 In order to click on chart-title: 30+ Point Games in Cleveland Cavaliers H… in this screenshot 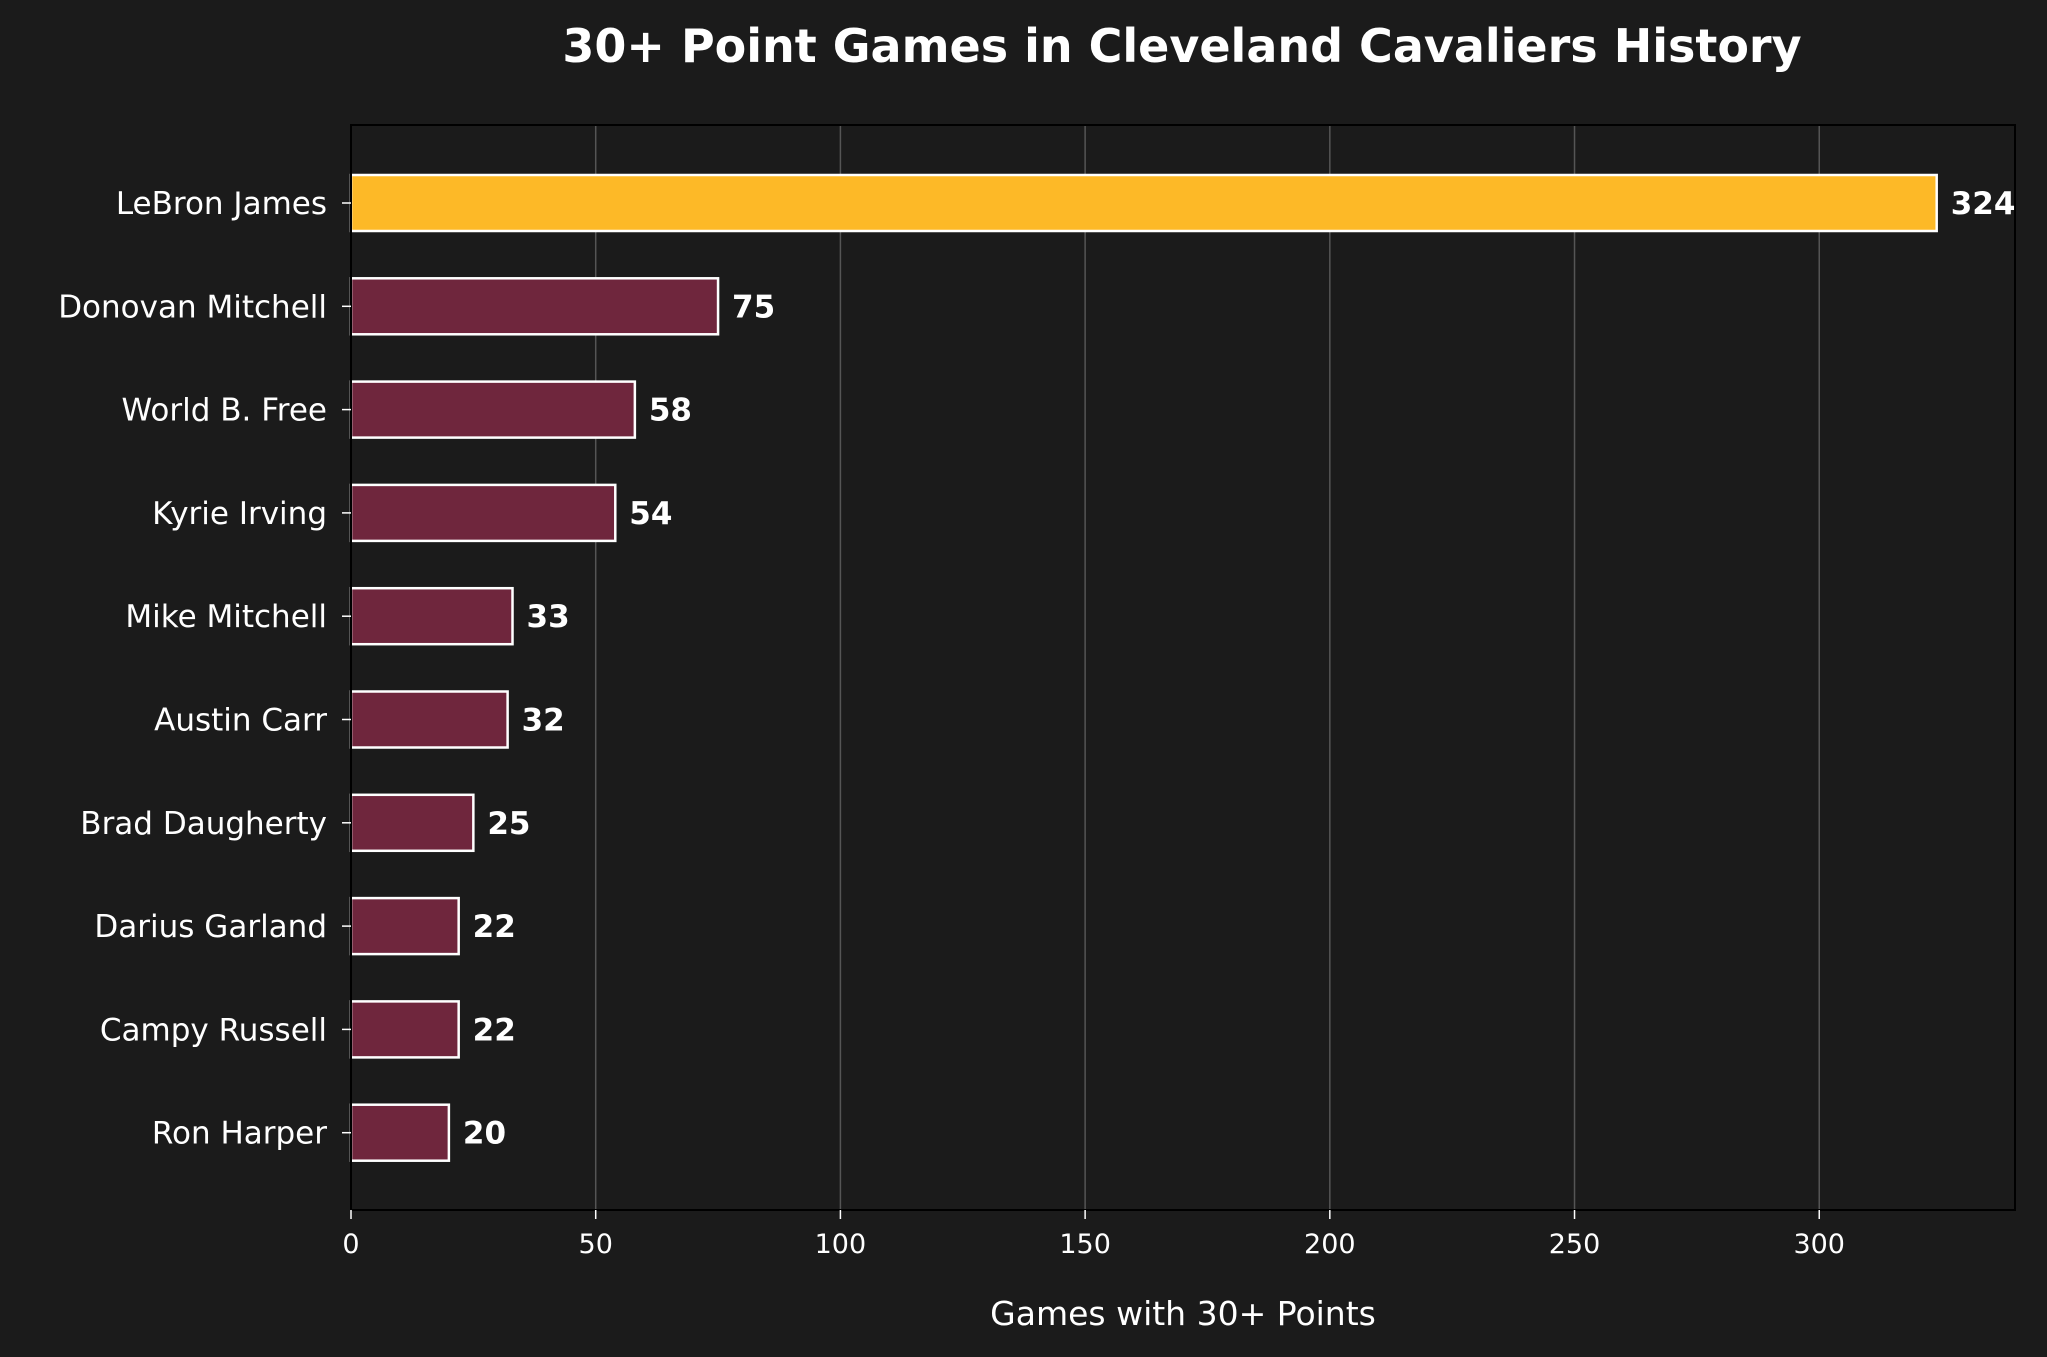, I will do `click(1181, 46)`.